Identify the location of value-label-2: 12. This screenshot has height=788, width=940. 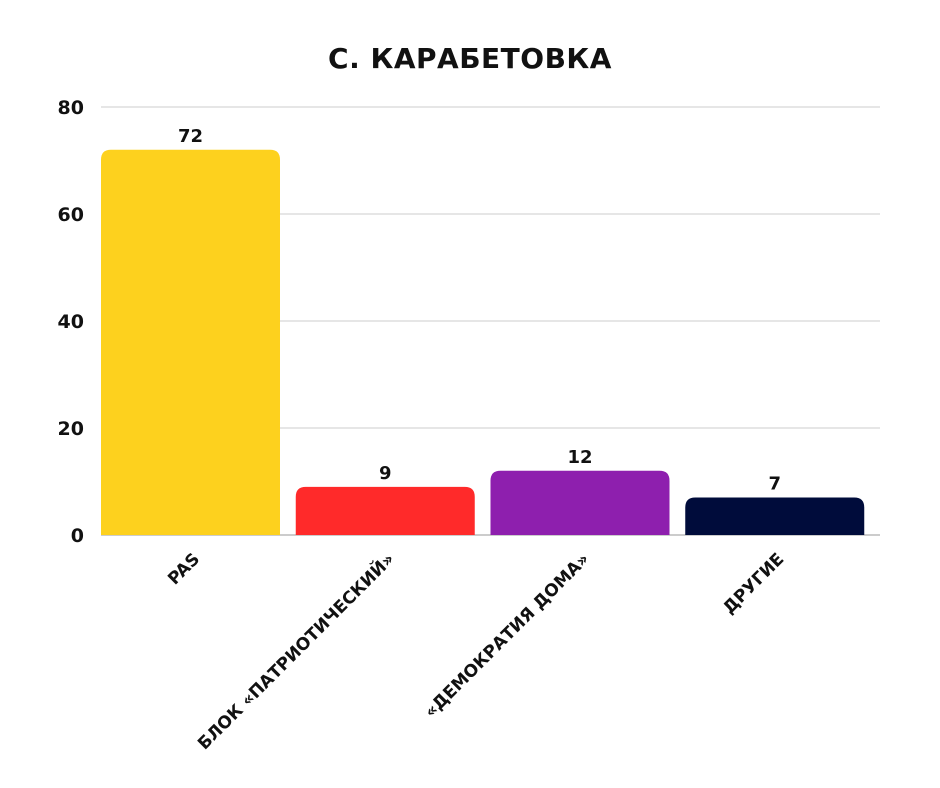
(579, 457).